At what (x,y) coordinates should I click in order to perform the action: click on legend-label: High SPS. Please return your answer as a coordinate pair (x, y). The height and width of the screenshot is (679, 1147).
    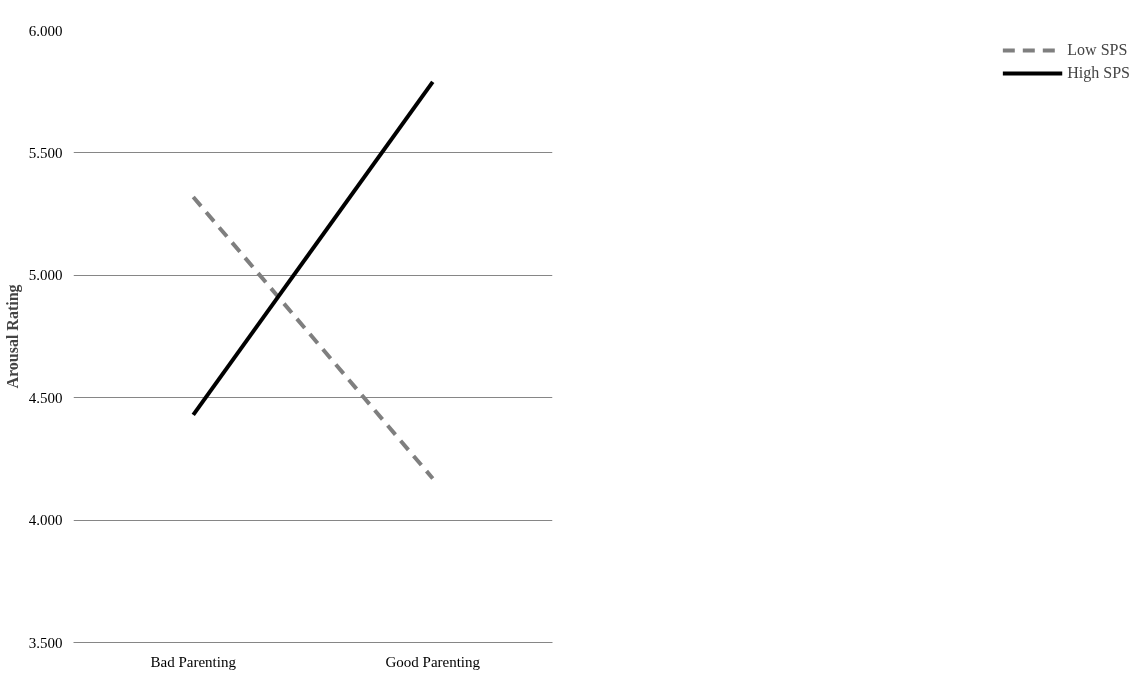
    Looking at the image, I should click on (1098, 73).